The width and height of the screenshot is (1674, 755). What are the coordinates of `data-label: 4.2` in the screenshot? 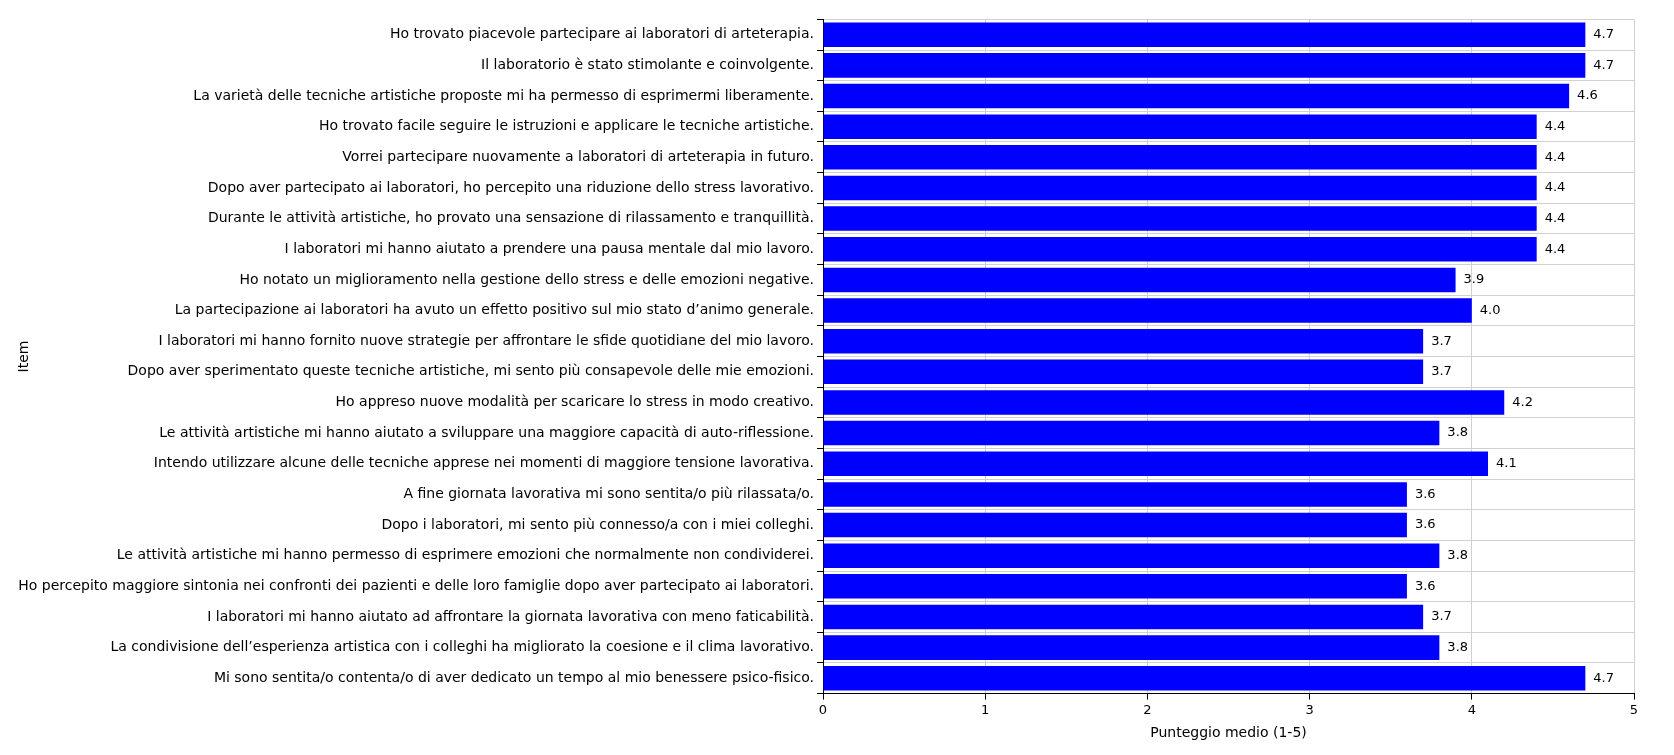 It's located at (1522, 401).